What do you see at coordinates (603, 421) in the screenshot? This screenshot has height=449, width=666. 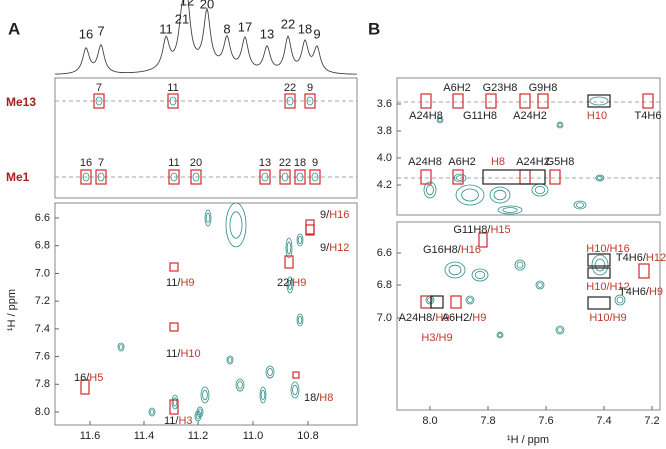 I see `x-tick-label: 7.4` at bounding box center [603, 421].